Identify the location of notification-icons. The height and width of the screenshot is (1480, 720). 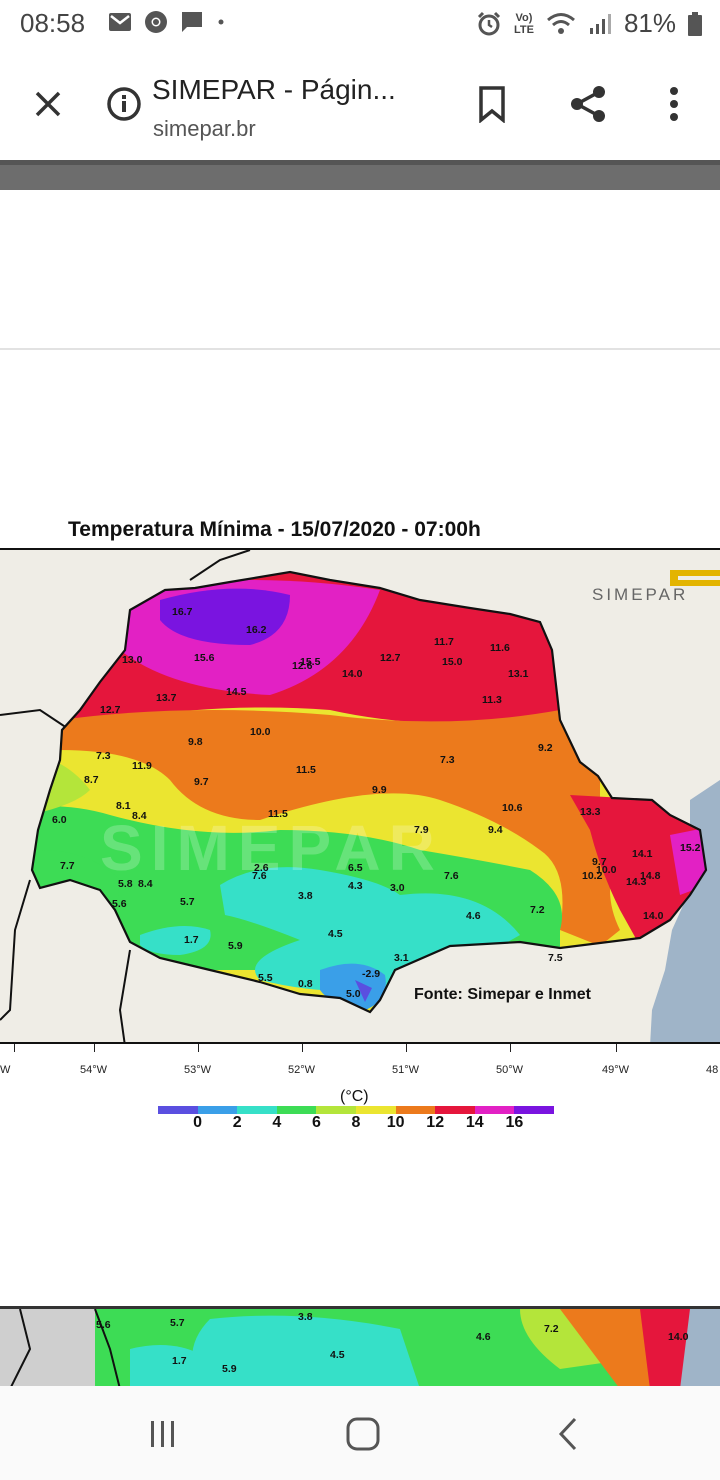
(167, 22).